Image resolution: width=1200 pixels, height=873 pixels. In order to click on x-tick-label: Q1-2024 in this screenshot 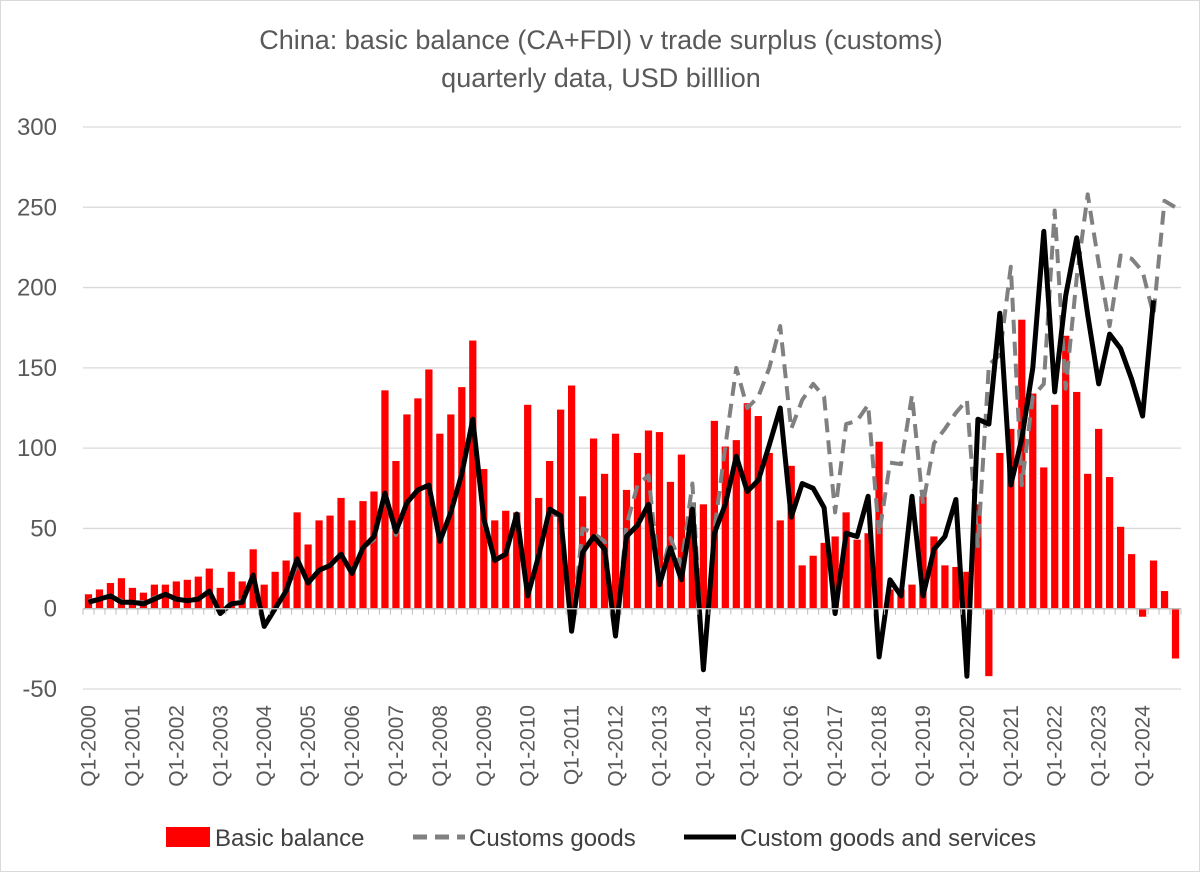, I will do `click(1143, 746)`.